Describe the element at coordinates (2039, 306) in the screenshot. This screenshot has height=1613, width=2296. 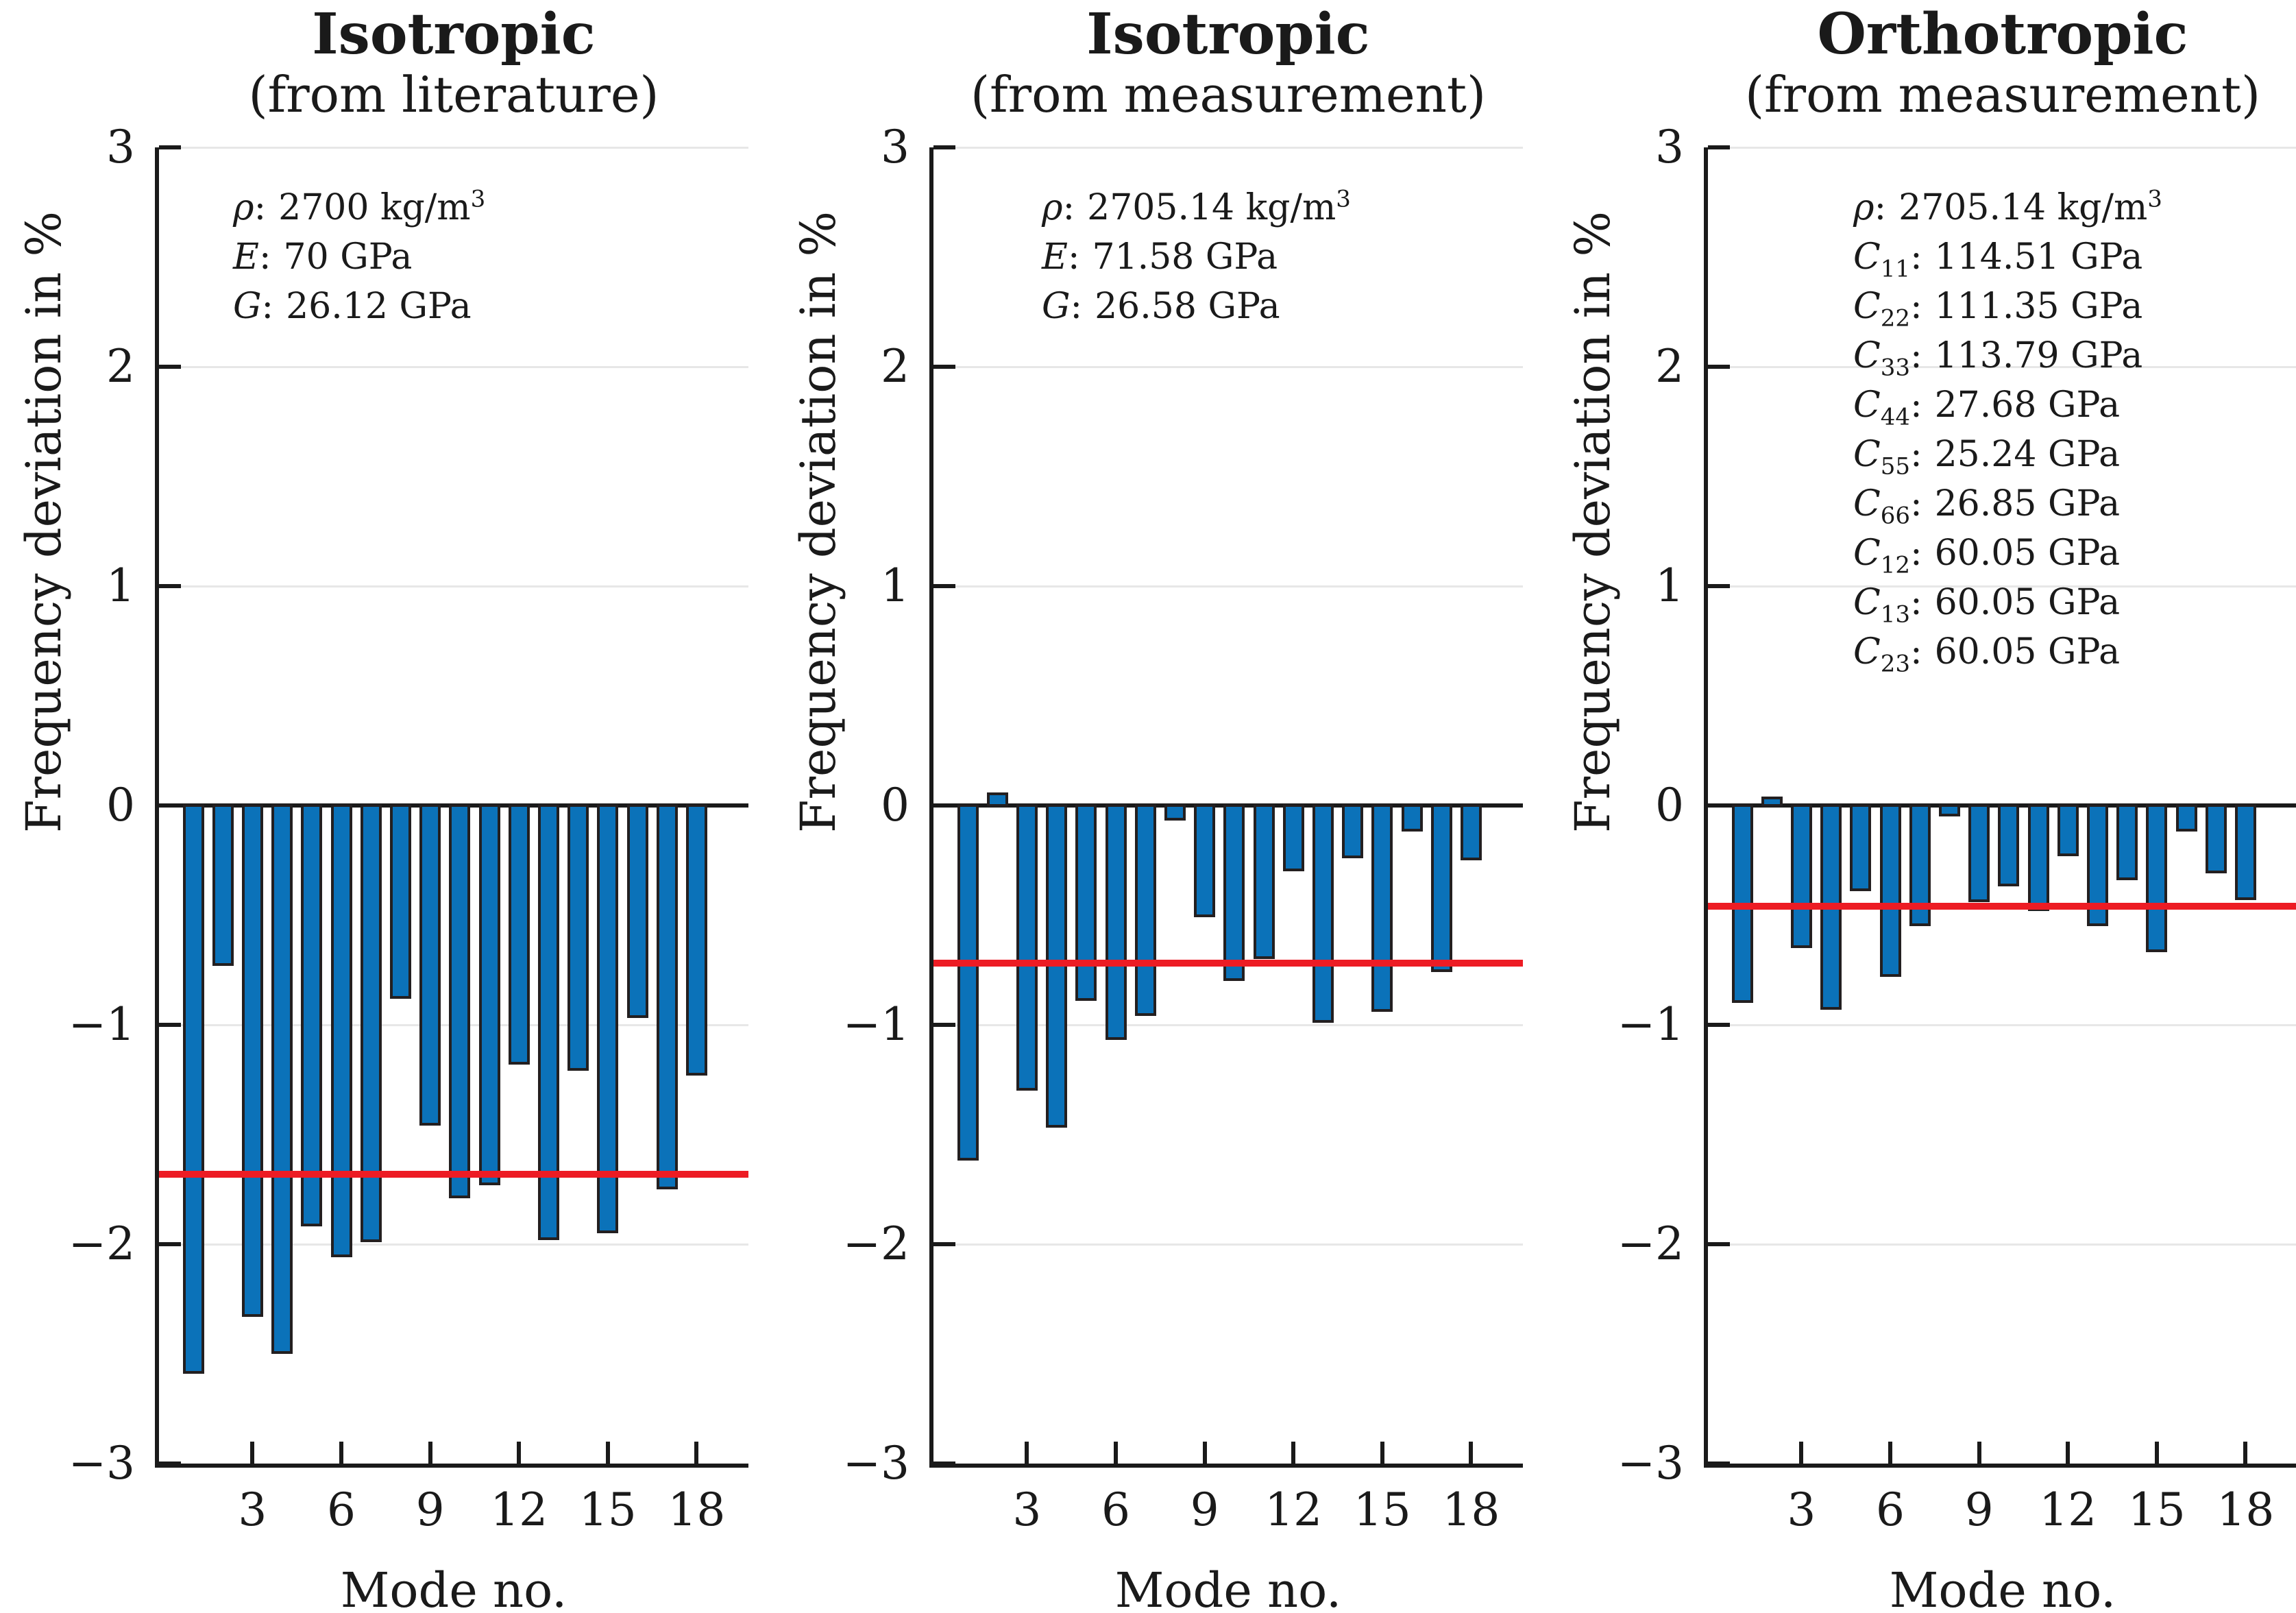
I see `parameter-value: 111.35 GPa` at that location.